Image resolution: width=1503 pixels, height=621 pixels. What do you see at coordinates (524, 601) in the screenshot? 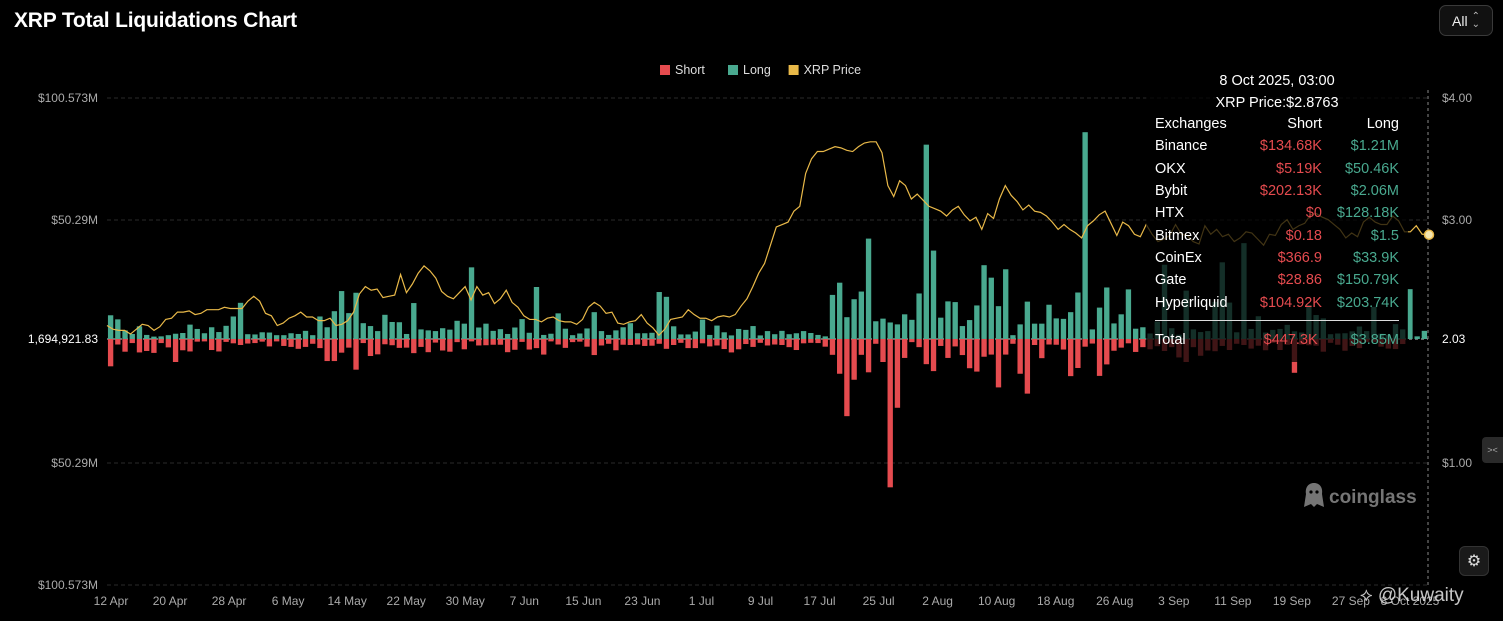
I see `x-axis-tick: 7 Jun` at bounding box center [524, 601].